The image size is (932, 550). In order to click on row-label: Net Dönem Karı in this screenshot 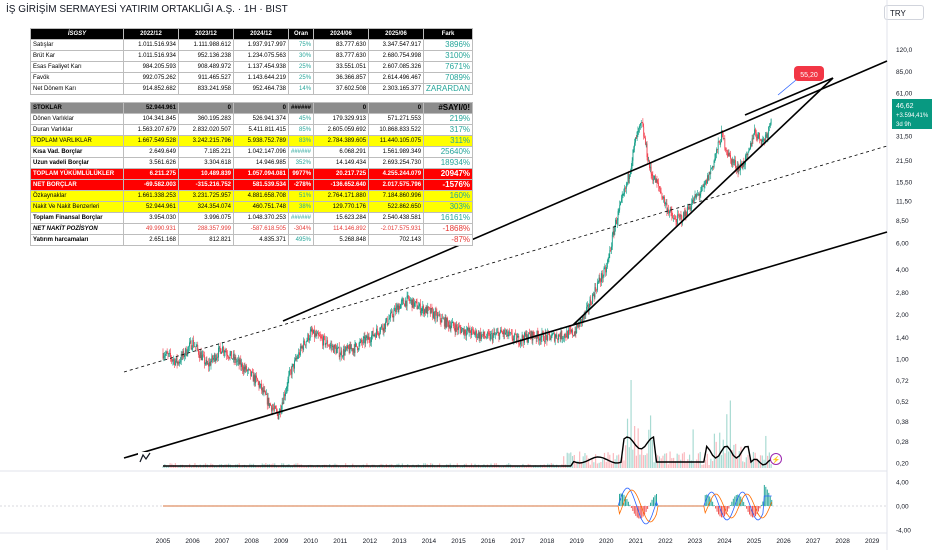, I will do `click(77, 89)`.